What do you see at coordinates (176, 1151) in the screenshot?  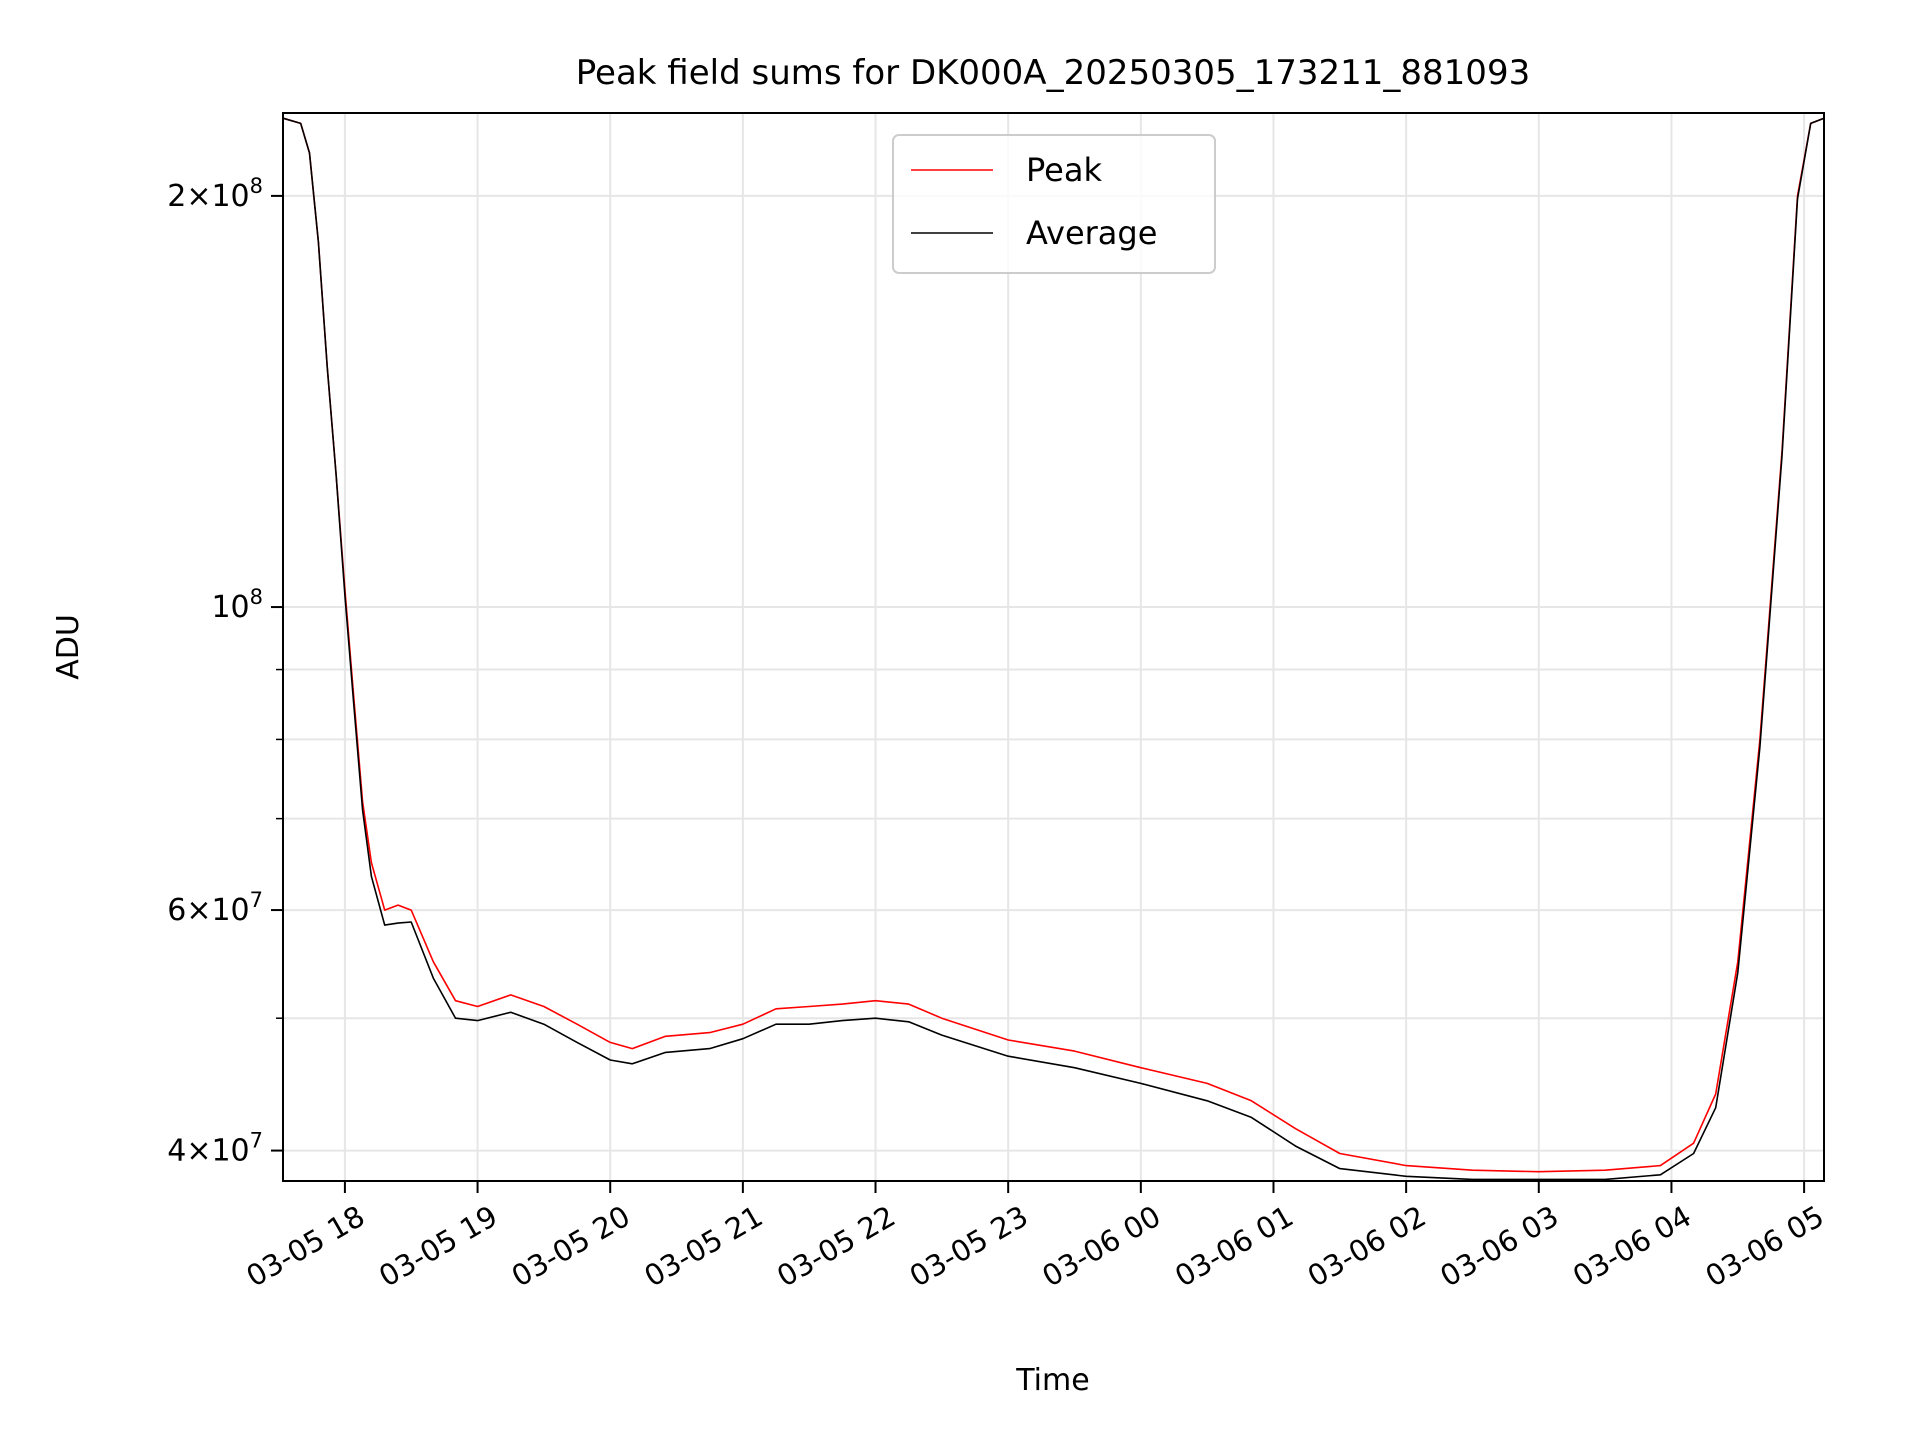 I see `y-tick-mantissa: 4` at bounding box center [176, 1151].